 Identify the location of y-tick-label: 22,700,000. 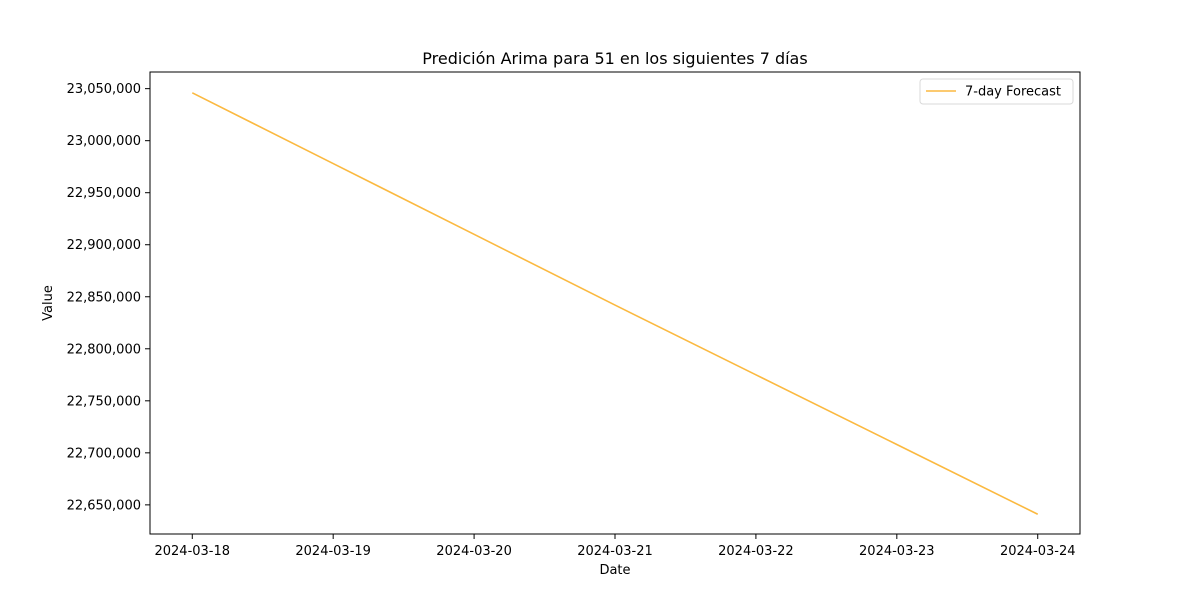
(104, 453).